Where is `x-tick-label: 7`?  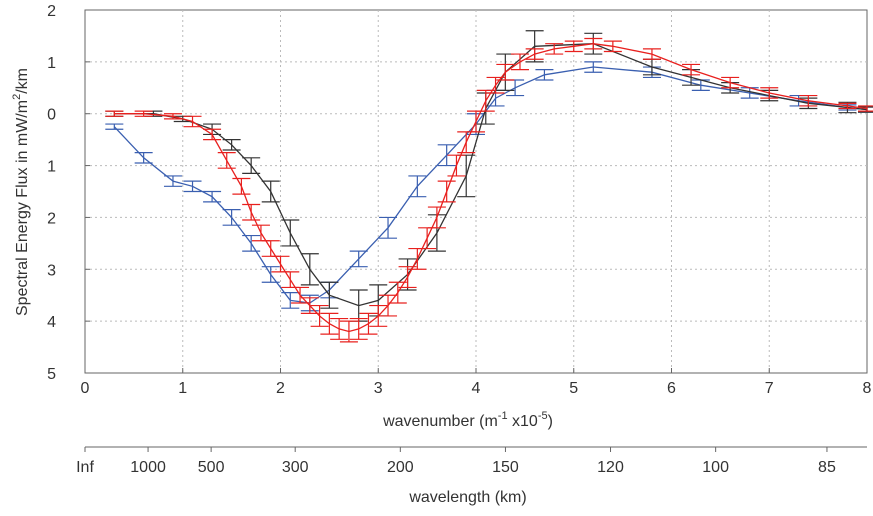 x-tick-label: 7 is located at coordinates (769, 388).